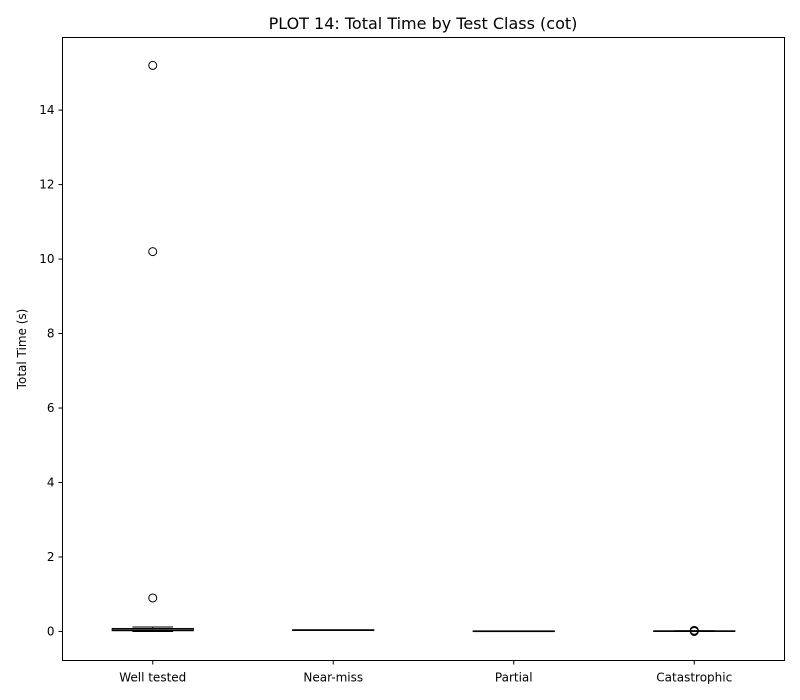 This screenshot has width=800, height=700. Describe the element at coordinates (423, 23) in the screenshot. I see `chart-title: PLOT 14: Total Time by Test Class (cot)` at that location.